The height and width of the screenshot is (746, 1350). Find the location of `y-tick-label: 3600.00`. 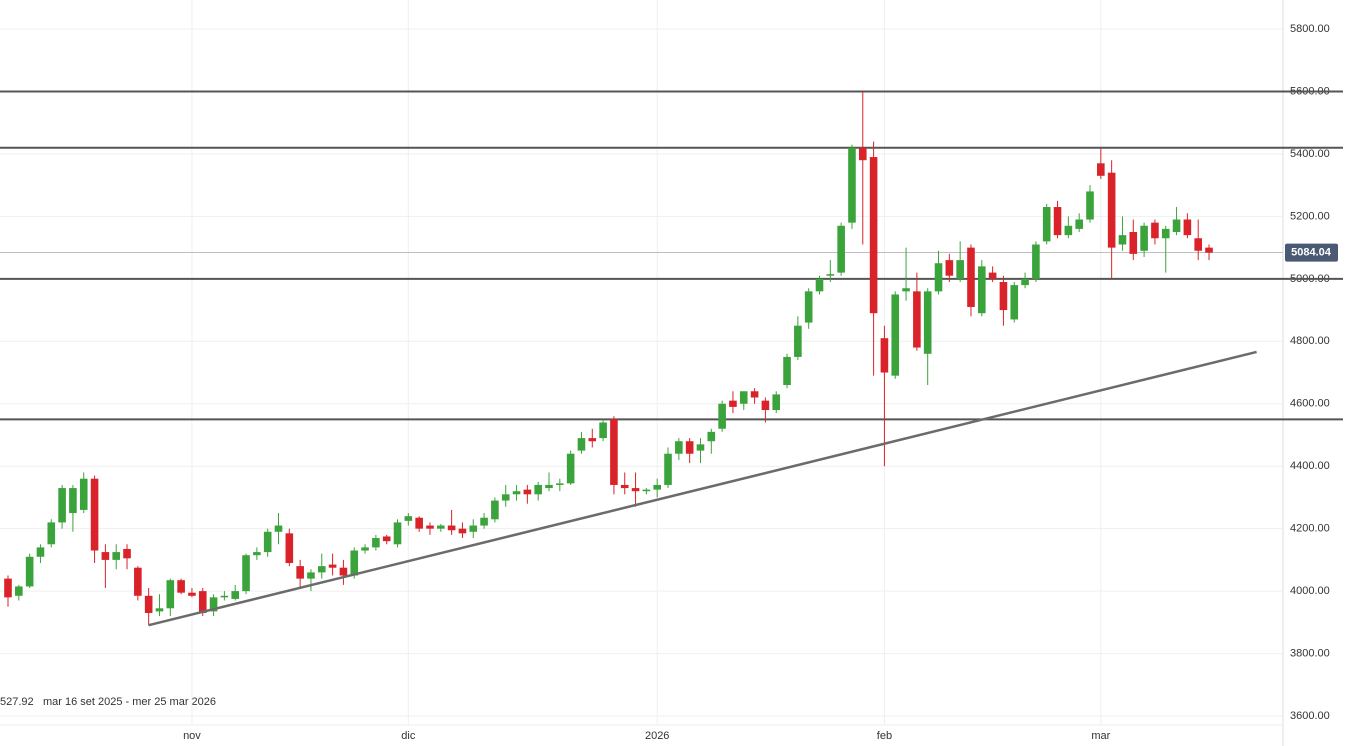

y-tick-label: 3600.00 is located at coordinates (1310, 716).